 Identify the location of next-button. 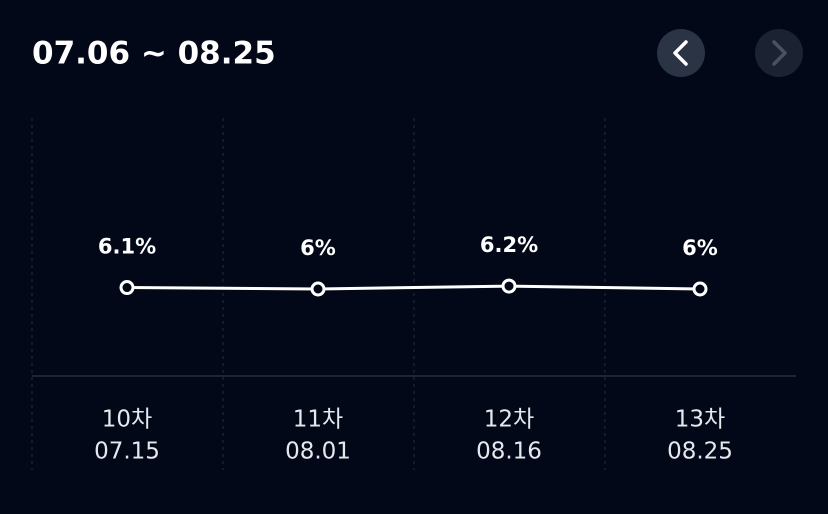
(779, 53).